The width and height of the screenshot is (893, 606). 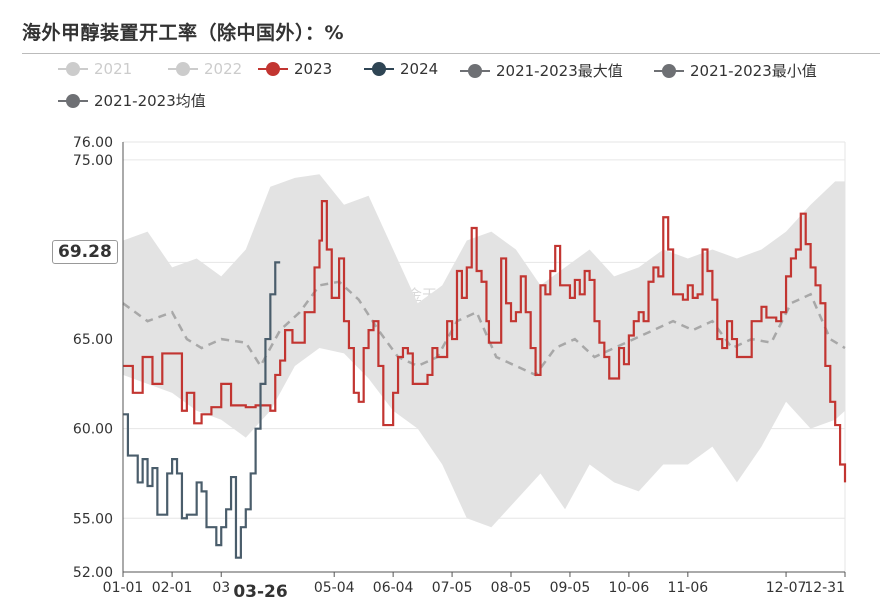 What do you see at coordinates (93, 519) in the screenshot?
I see `y-tick-label: 55.00` at bounding box center [93, 519].